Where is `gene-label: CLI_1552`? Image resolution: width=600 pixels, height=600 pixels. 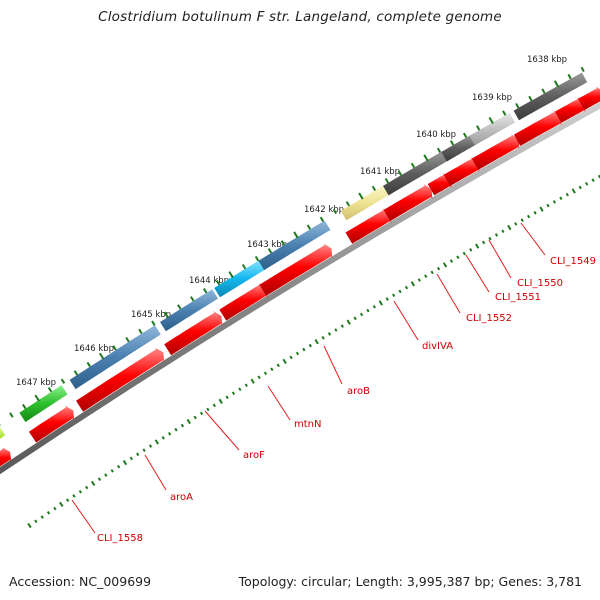
gene-label: CLI_1552 is located at coordinates (489, 318).